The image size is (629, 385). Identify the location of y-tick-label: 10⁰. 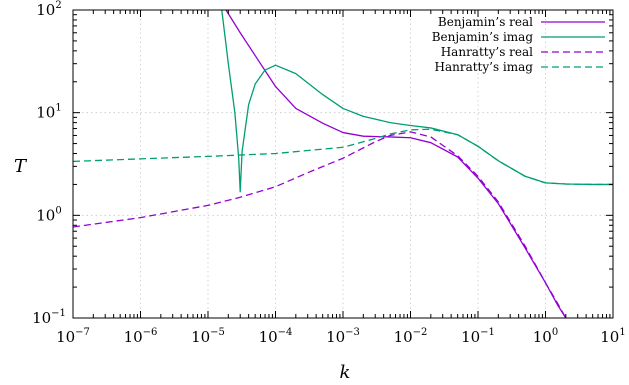
(48, 214).